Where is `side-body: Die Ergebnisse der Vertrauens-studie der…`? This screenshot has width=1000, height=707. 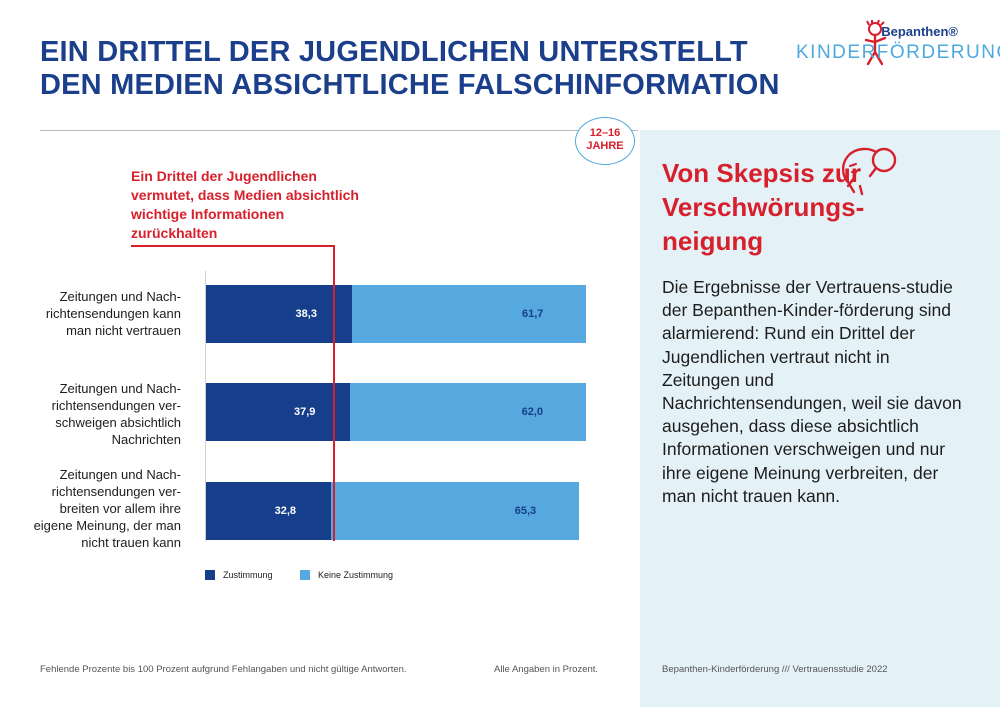 side-body: Die Ergebnisse der Vertrauens-studie der… is located at coordinates (812, 391).